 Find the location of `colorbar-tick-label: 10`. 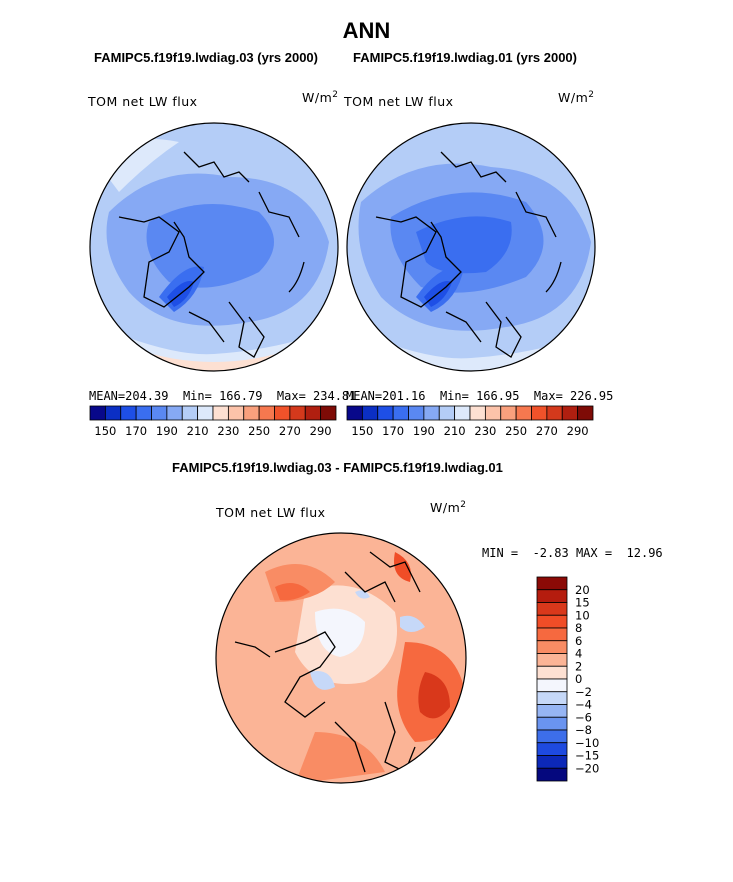

colorbar-tick-label: 10 is located at coordinates (582, 615).